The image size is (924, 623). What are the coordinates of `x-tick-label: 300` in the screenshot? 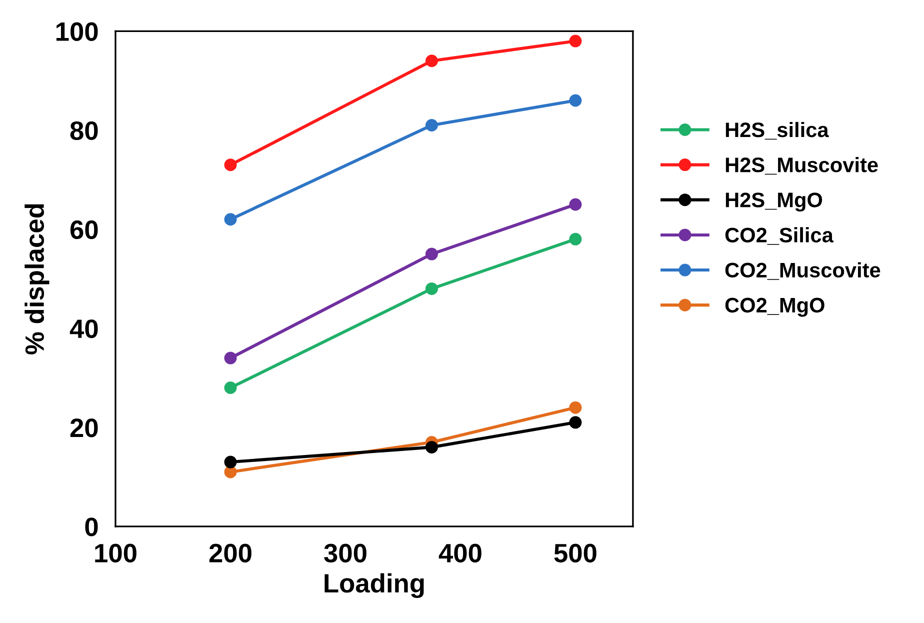 It's located at (345, 553).